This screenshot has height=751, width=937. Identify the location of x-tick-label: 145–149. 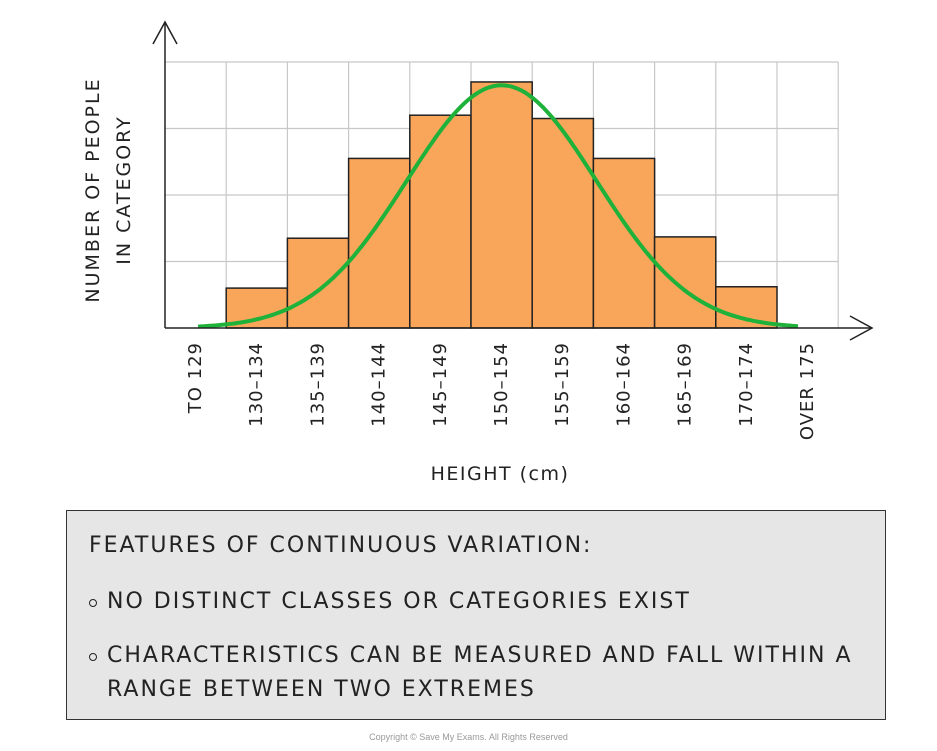
(440, 384).